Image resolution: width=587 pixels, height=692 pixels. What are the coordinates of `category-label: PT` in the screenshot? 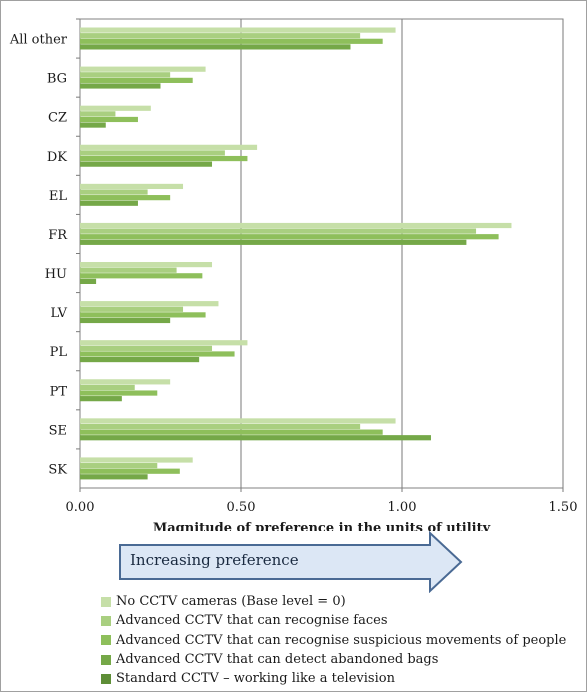 It's located at (59, 391).